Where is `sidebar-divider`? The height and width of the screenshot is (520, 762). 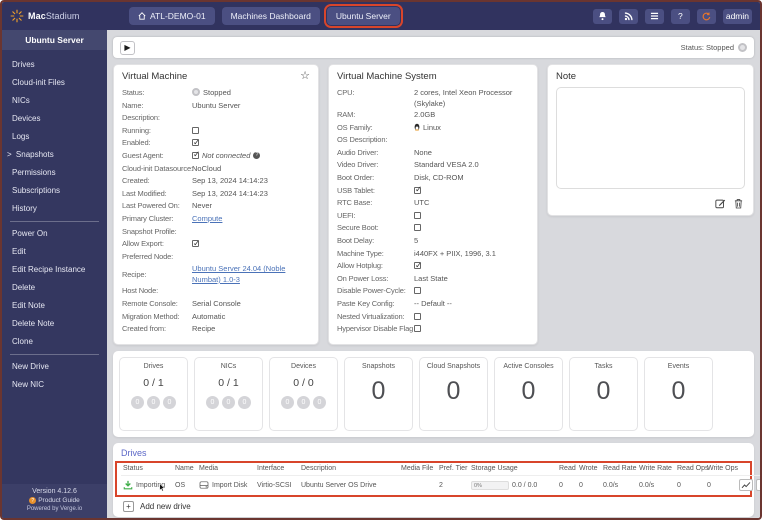 sidebar-divider is located at coordinates (54, 221).